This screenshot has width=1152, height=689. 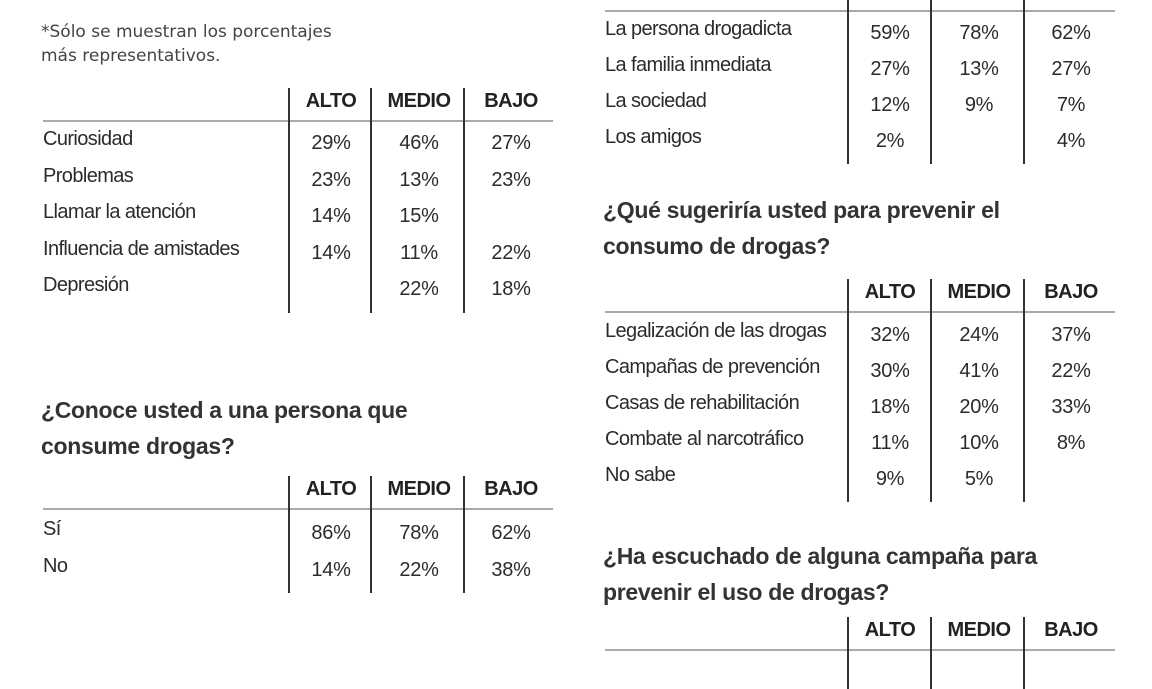 What do you see at coordinates (979, 371) in the screenshot?
I see `cell-value: 41%` at bounding box center [979, 371].